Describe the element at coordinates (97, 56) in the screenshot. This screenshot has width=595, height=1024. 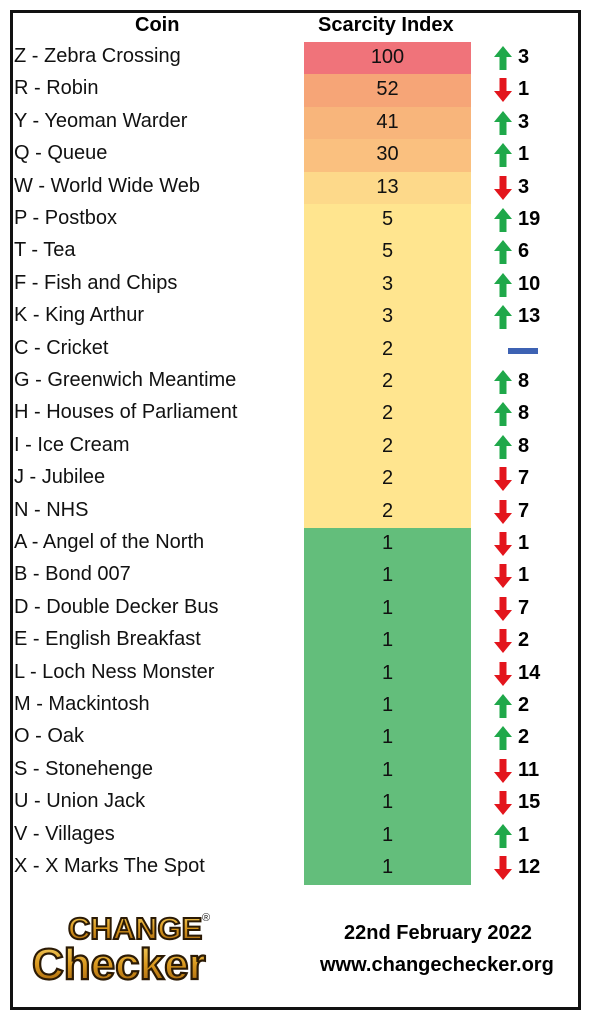
I see `coin-name: Z - Zebra Crossing` at that location.